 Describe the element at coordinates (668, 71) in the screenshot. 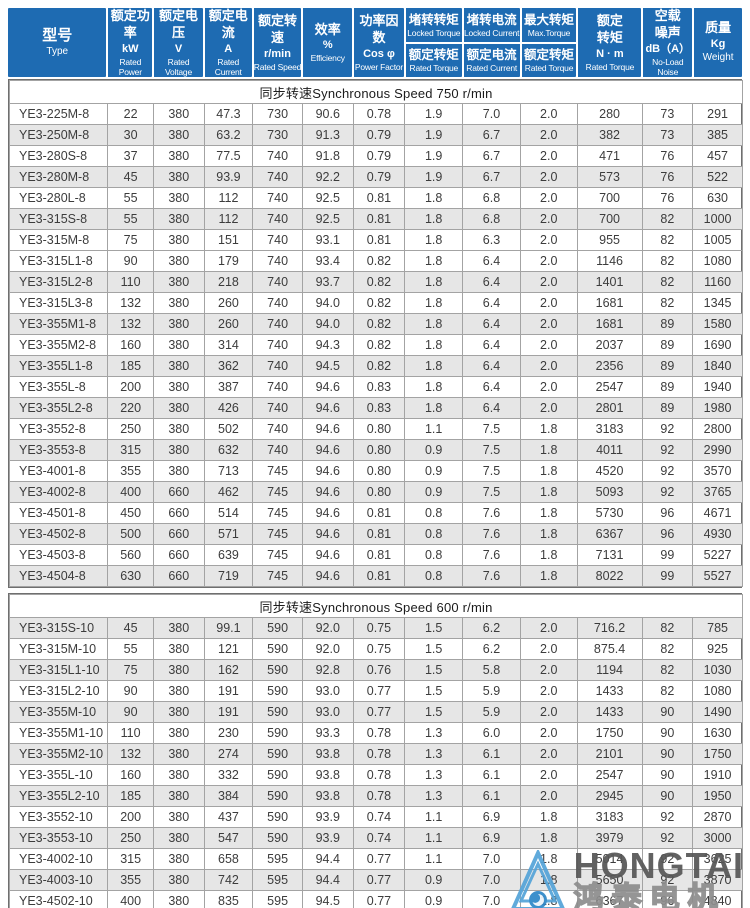

I see `header-noise-en2: Noise` at that location.